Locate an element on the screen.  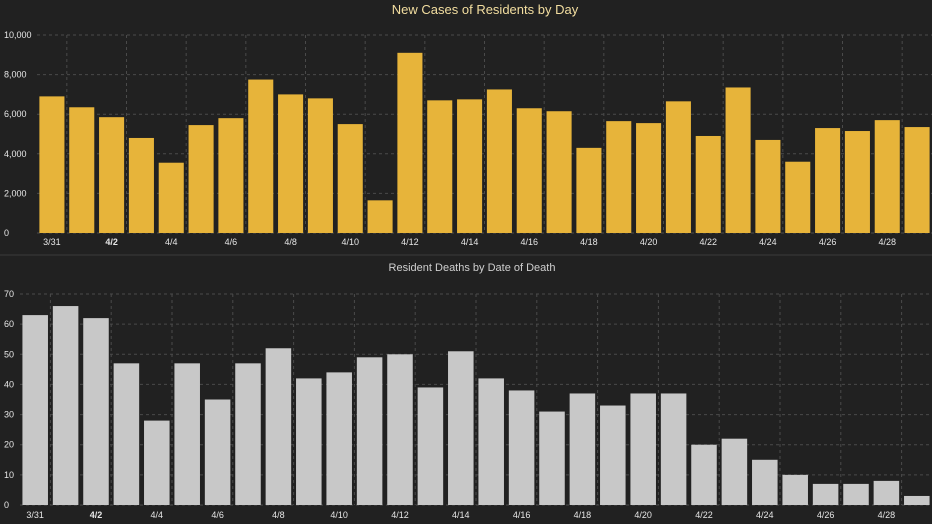
deaths-y-tick-label: 30 is located at coordinates (9, 415).